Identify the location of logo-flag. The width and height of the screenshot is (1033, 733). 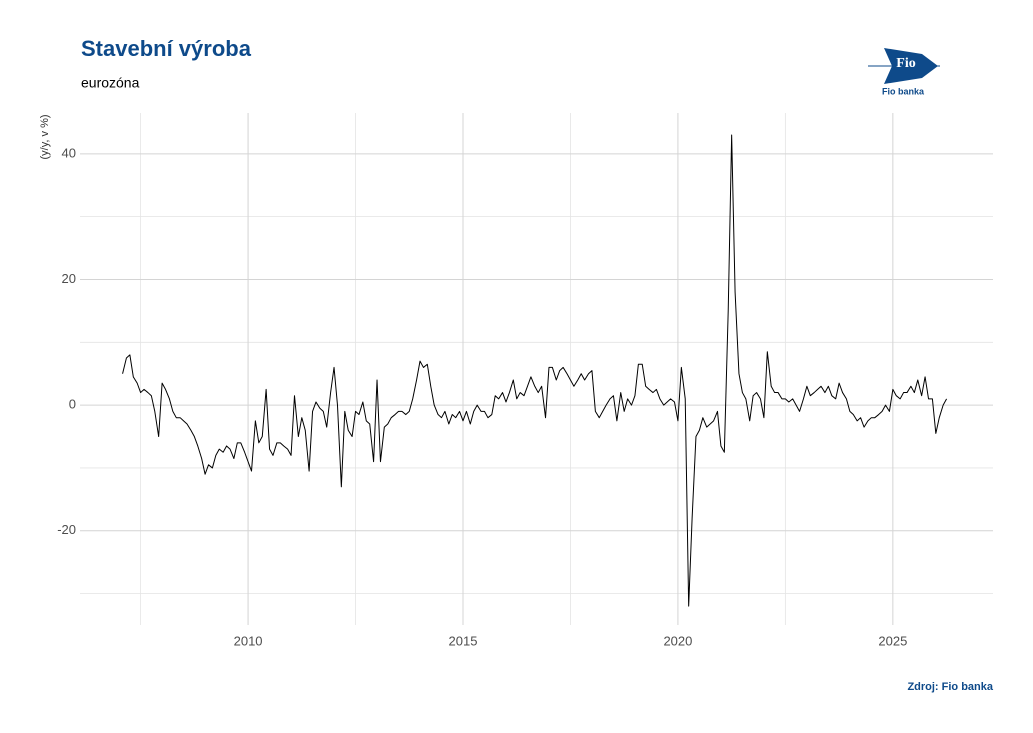
(911, 66).